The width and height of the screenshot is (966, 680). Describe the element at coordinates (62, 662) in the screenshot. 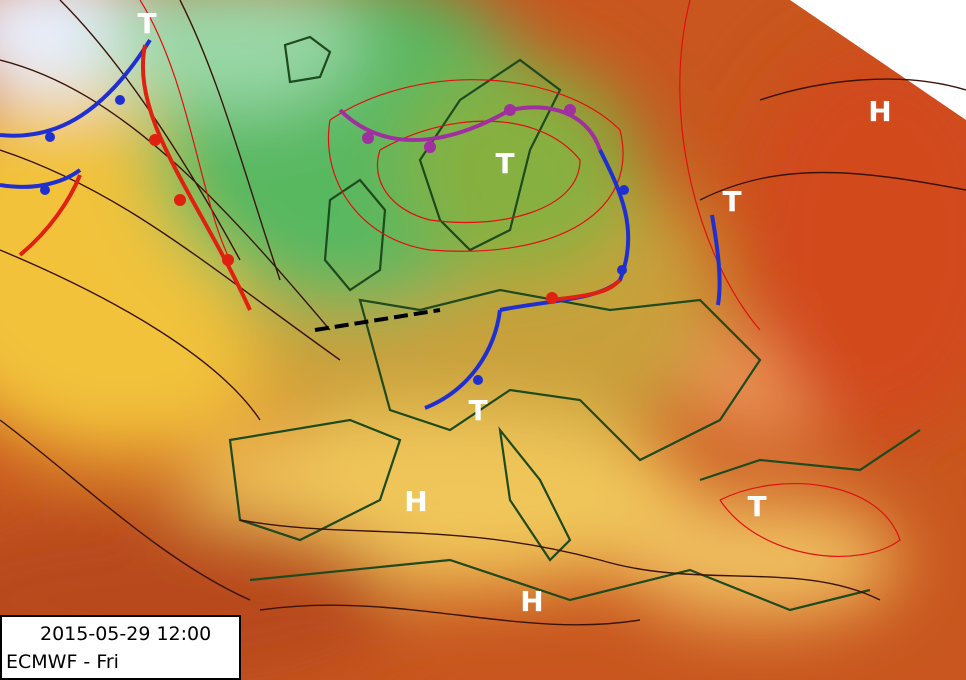

I see `model-label: ECMWF - Fri` at that location.